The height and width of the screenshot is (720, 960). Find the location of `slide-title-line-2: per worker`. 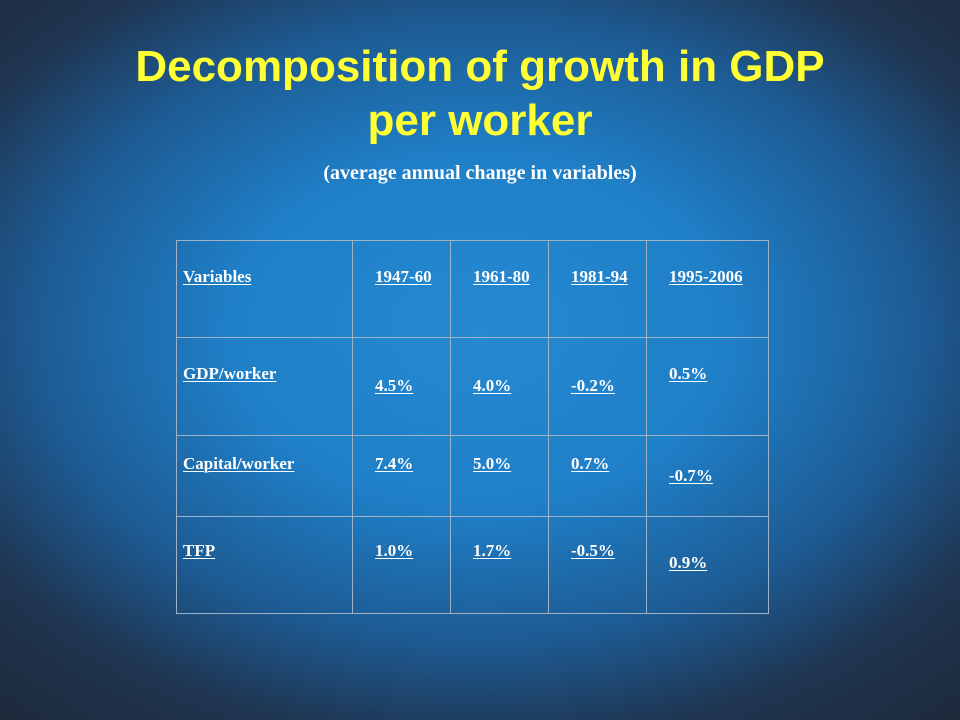

slide-title-line-2: per worker is located at coordinates (480, 120).